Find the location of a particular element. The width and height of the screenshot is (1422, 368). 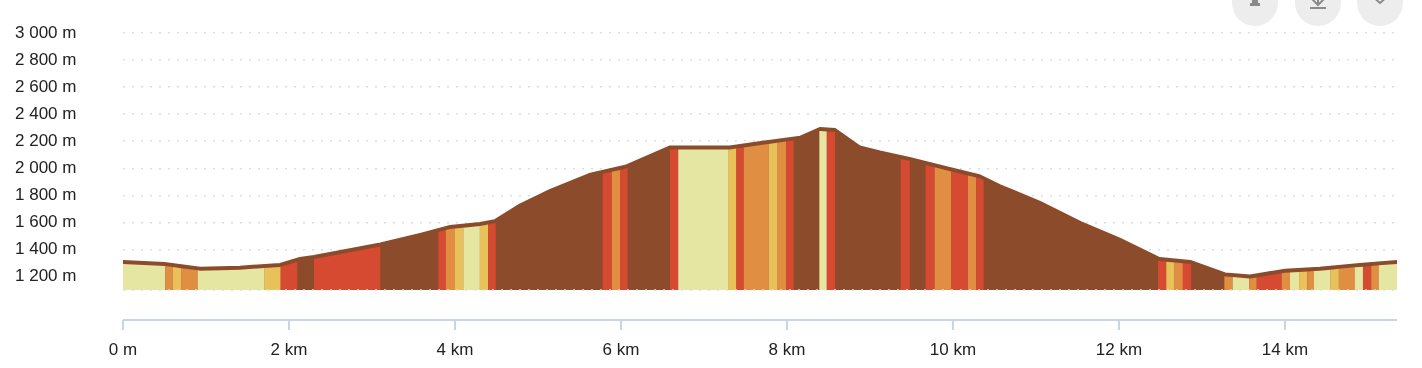

x-tick-label: 12 km is located at coordinates (1119, 349).